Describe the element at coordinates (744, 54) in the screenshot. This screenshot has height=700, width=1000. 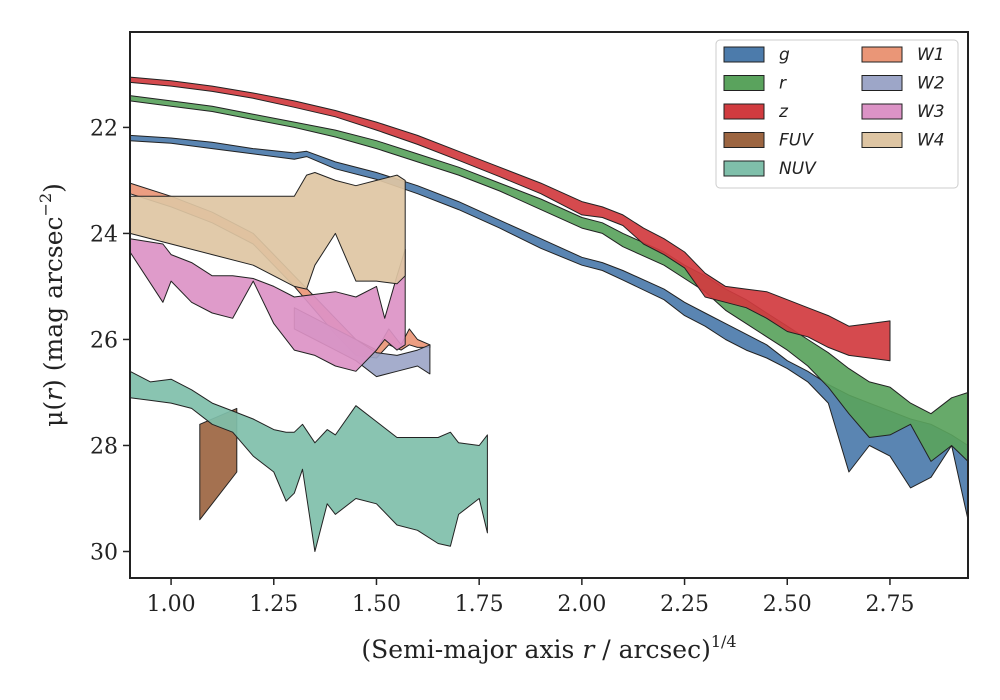
I see `legend-swatch-g` at that location.